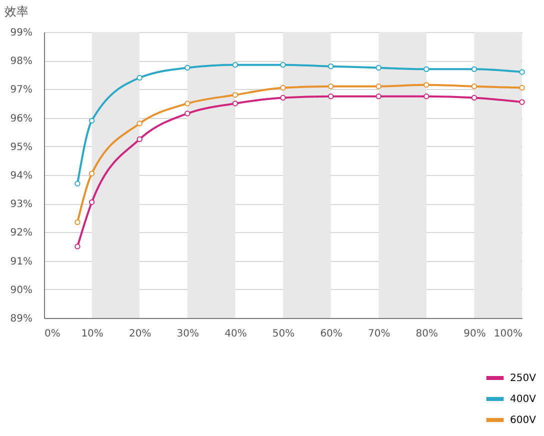  What do you see at coordinates (16, 11) in the screenshot?
I see `y-axis-title: 效率` at bounding box center [16, 11].